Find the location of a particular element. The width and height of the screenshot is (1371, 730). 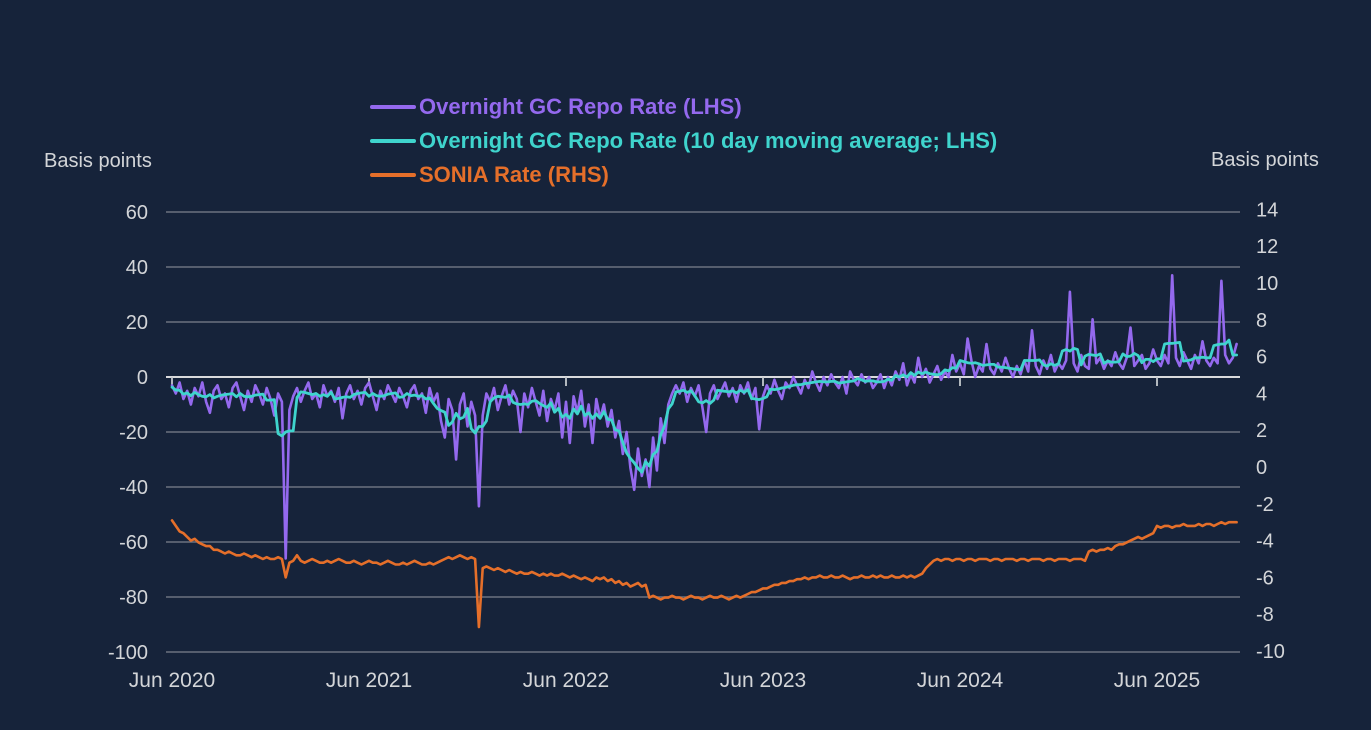

x-axis-tick-label: Jun 2022 is located at coordinates (566, 680).